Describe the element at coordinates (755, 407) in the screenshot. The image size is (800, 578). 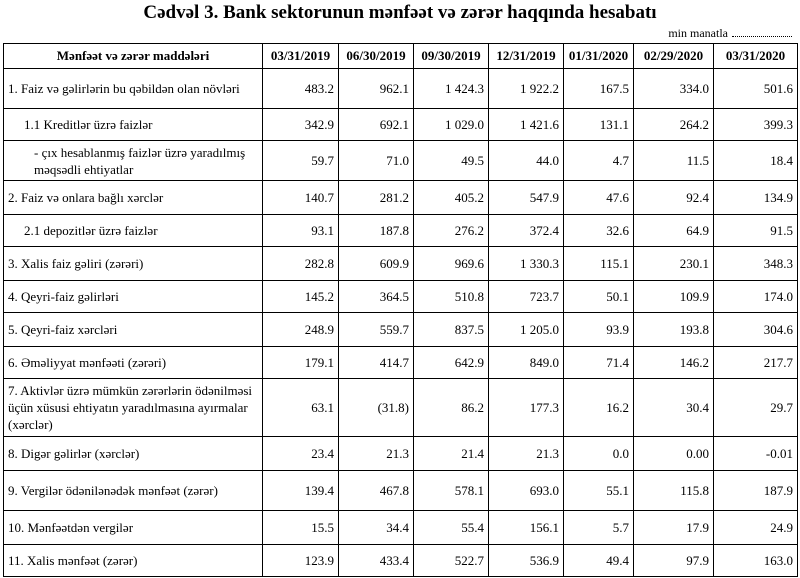
I see `cell-value: 29.7` at that location.